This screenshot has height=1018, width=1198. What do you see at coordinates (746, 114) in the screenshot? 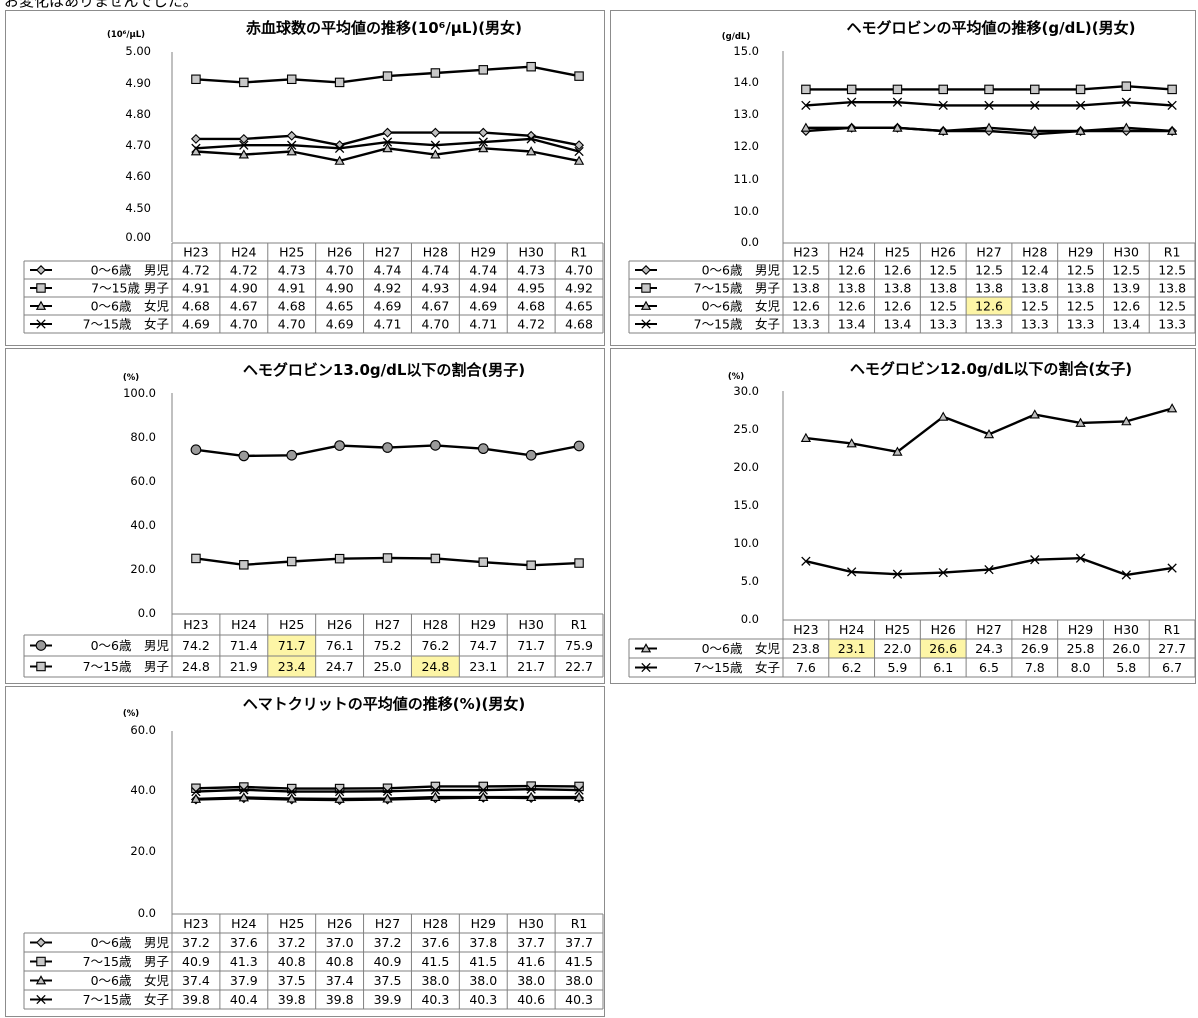
I see `y-tick-label: 13.0` at bounding box center [746, 114].